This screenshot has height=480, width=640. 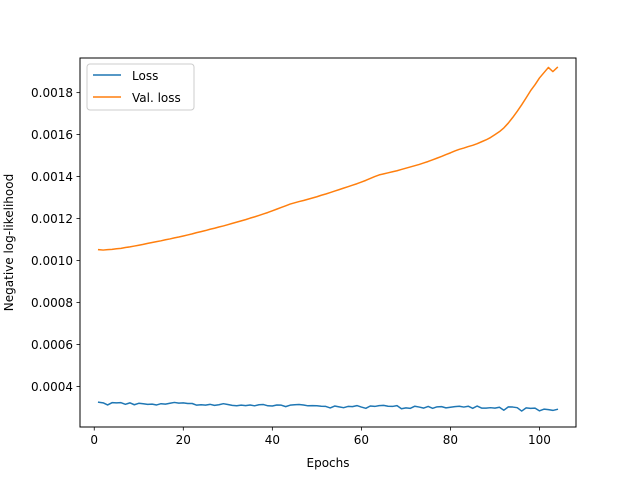 I want to click on x-tick-label: 60, so click(x=361, y=440).